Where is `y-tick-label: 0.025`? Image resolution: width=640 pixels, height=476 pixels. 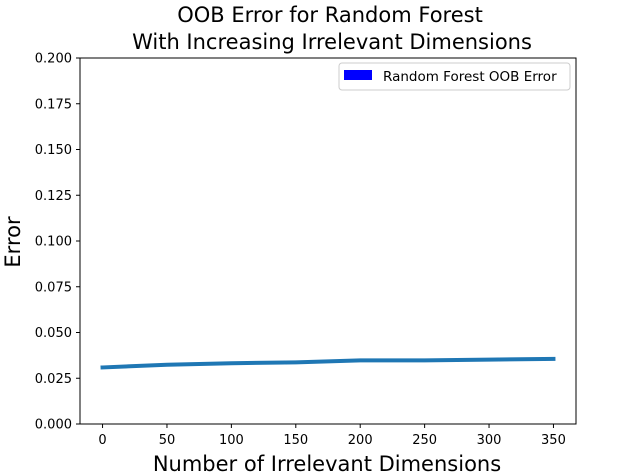 y-tick-label: 0.025 is located at coordinates (53, 379).